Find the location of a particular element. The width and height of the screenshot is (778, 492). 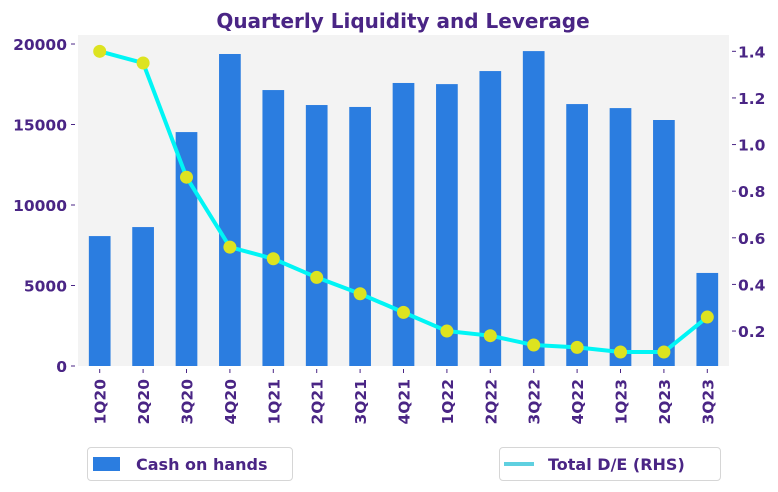

de-point-4Q21 is located at coordinates (403, 312).